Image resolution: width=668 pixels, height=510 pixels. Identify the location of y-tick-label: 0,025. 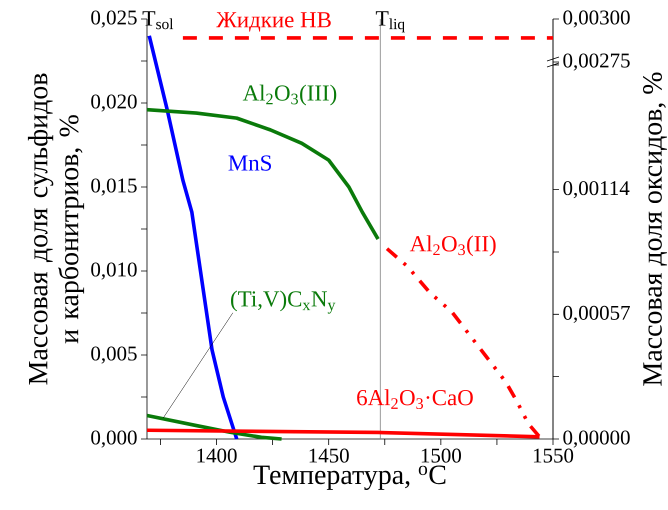
(114, 19).